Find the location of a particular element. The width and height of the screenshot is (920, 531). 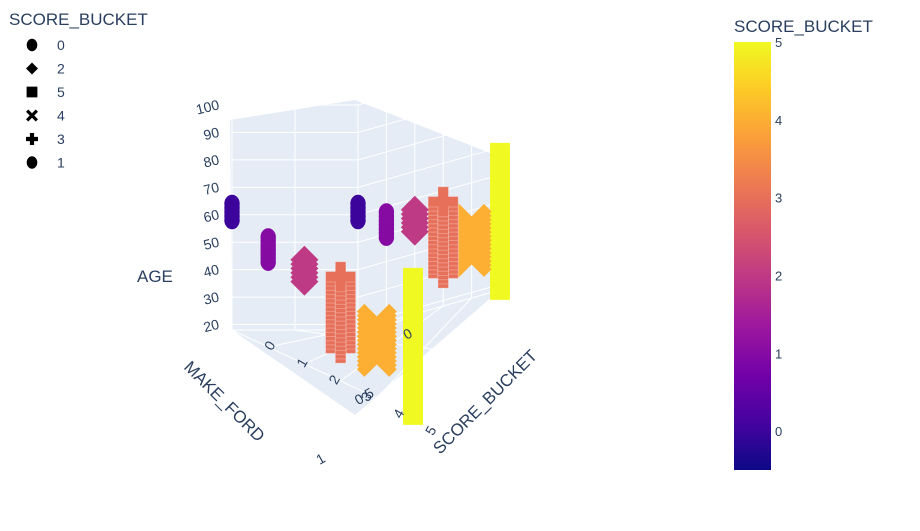

legend-item-3: 3 is located at coordinates (45, 139).